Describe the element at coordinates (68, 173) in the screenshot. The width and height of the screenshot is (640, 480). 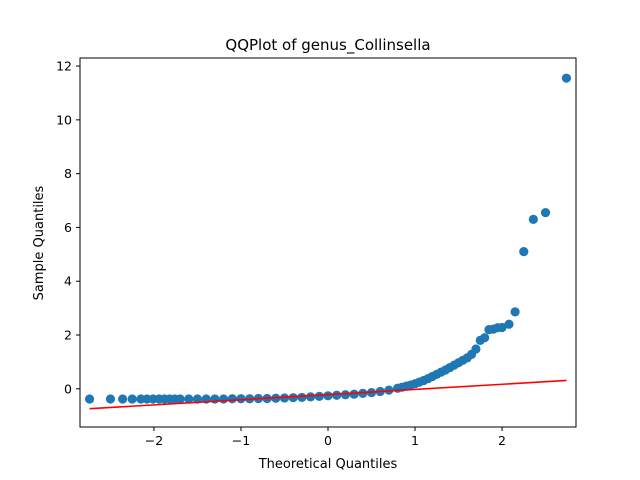
I see `y-tick-label: 8` at that location.